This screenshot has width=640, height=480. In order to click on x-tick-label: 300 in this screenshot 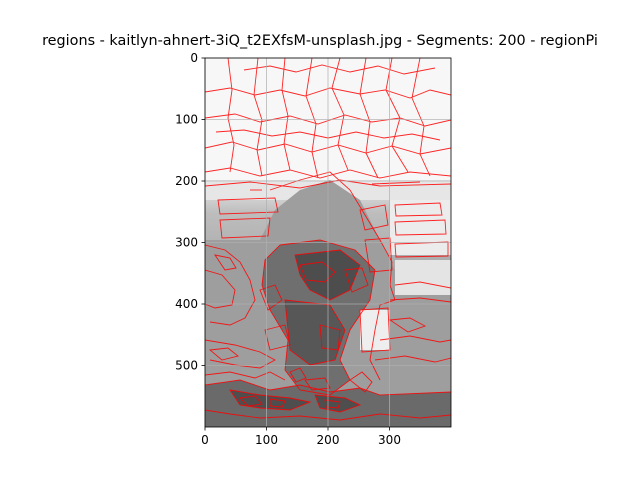, I will do `click(389, 440)`.